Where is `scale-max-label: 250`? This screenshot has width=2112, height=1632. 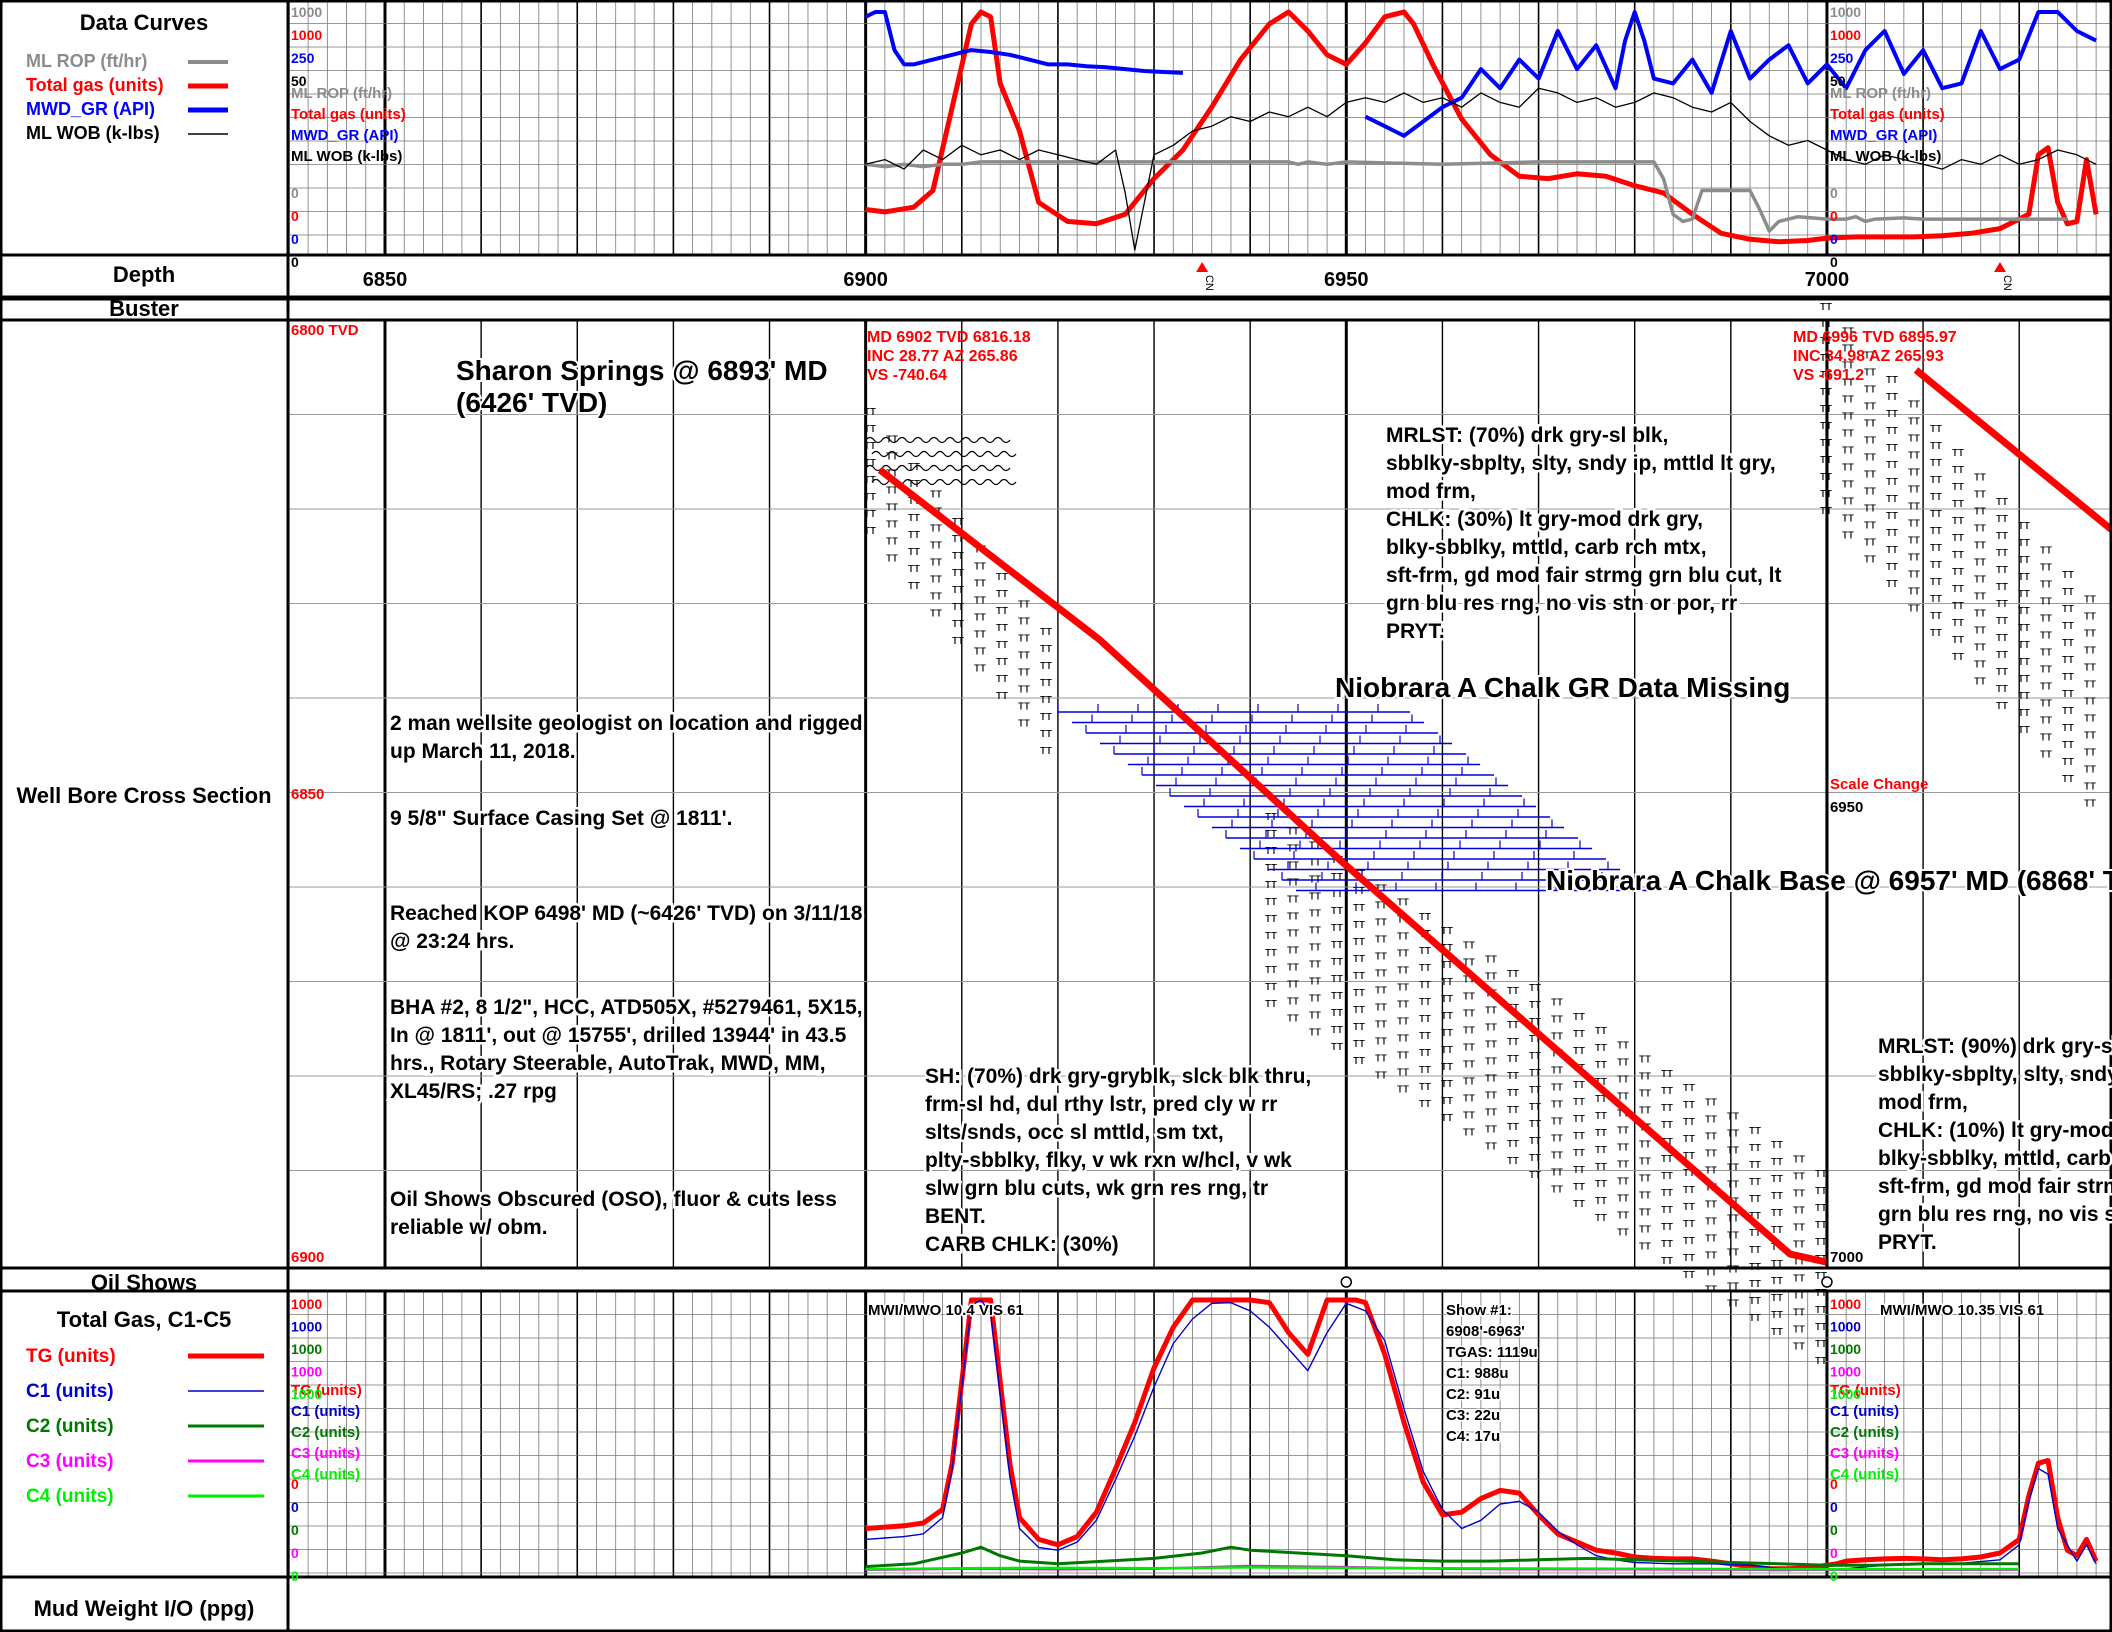 scale-max-label: 250 is located at coordinates (303, 58).